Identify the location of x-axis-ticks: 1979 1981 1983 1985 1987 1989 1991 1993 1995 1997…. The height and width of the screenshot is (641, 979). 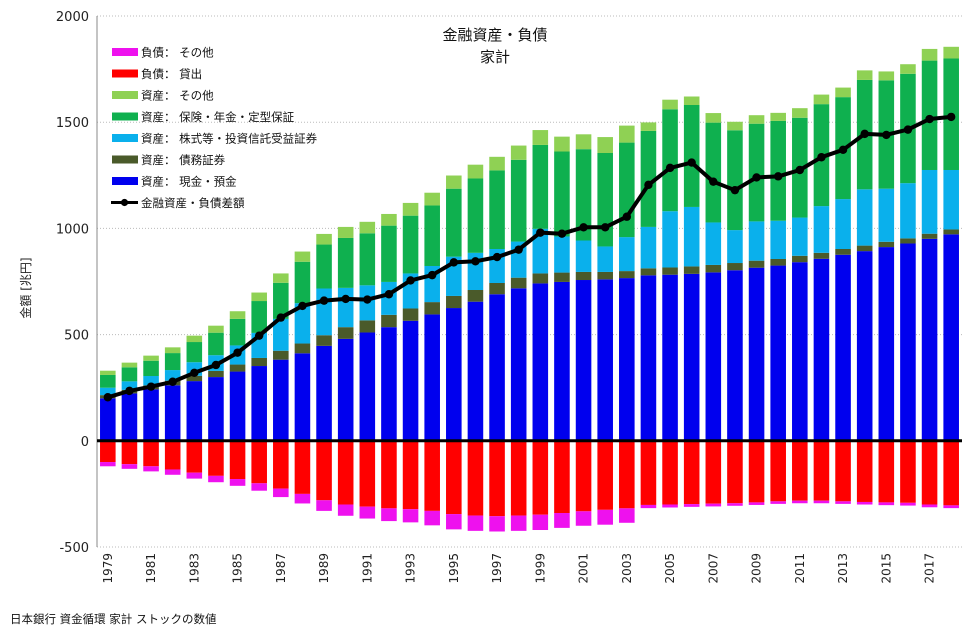
(519, 568).